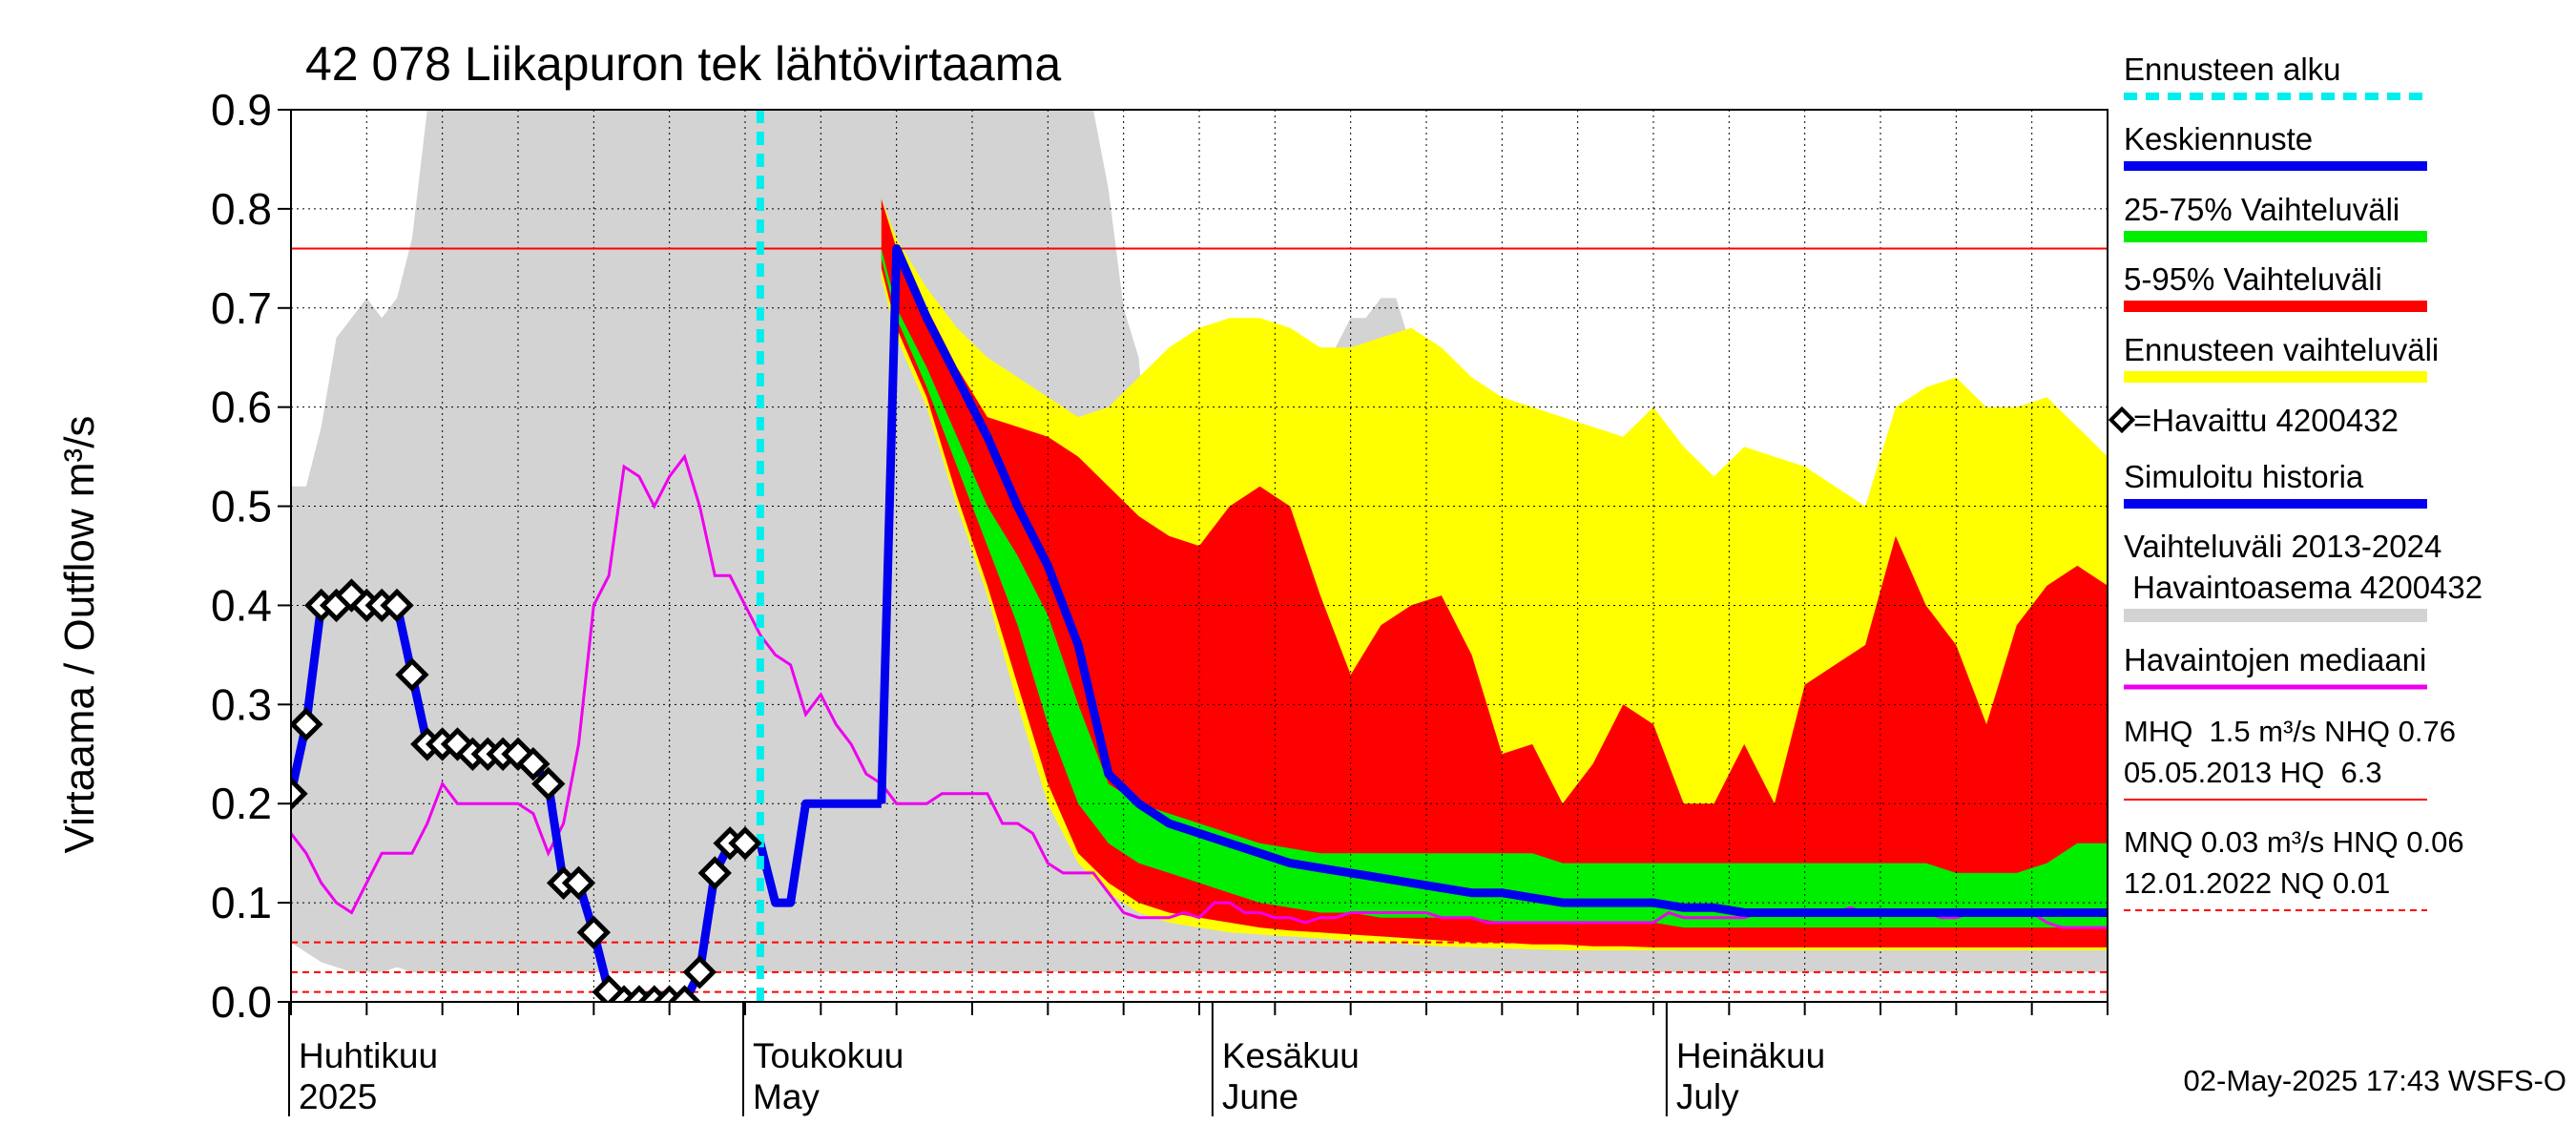 The image size is (2576, 1145). Describe the element at coordinates (1707, 1096) in the screenshot. I see `month-sublabel: July` at that location.